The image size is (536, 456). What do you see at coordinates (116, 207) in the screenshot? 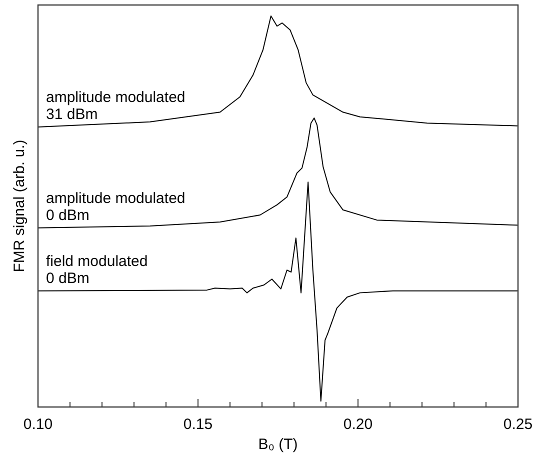
I see `series-label: amplitude modulated 0 dBm` at bounding box center [116, 207].